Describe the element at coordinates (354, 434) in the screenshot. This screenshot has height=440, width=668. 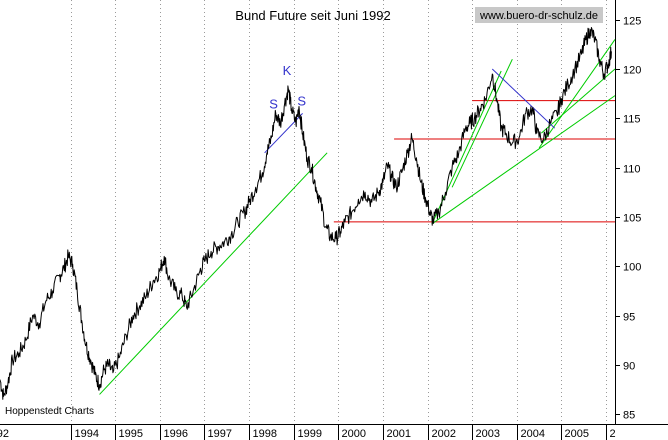
I see `x-tick-label: 2000` at that location.